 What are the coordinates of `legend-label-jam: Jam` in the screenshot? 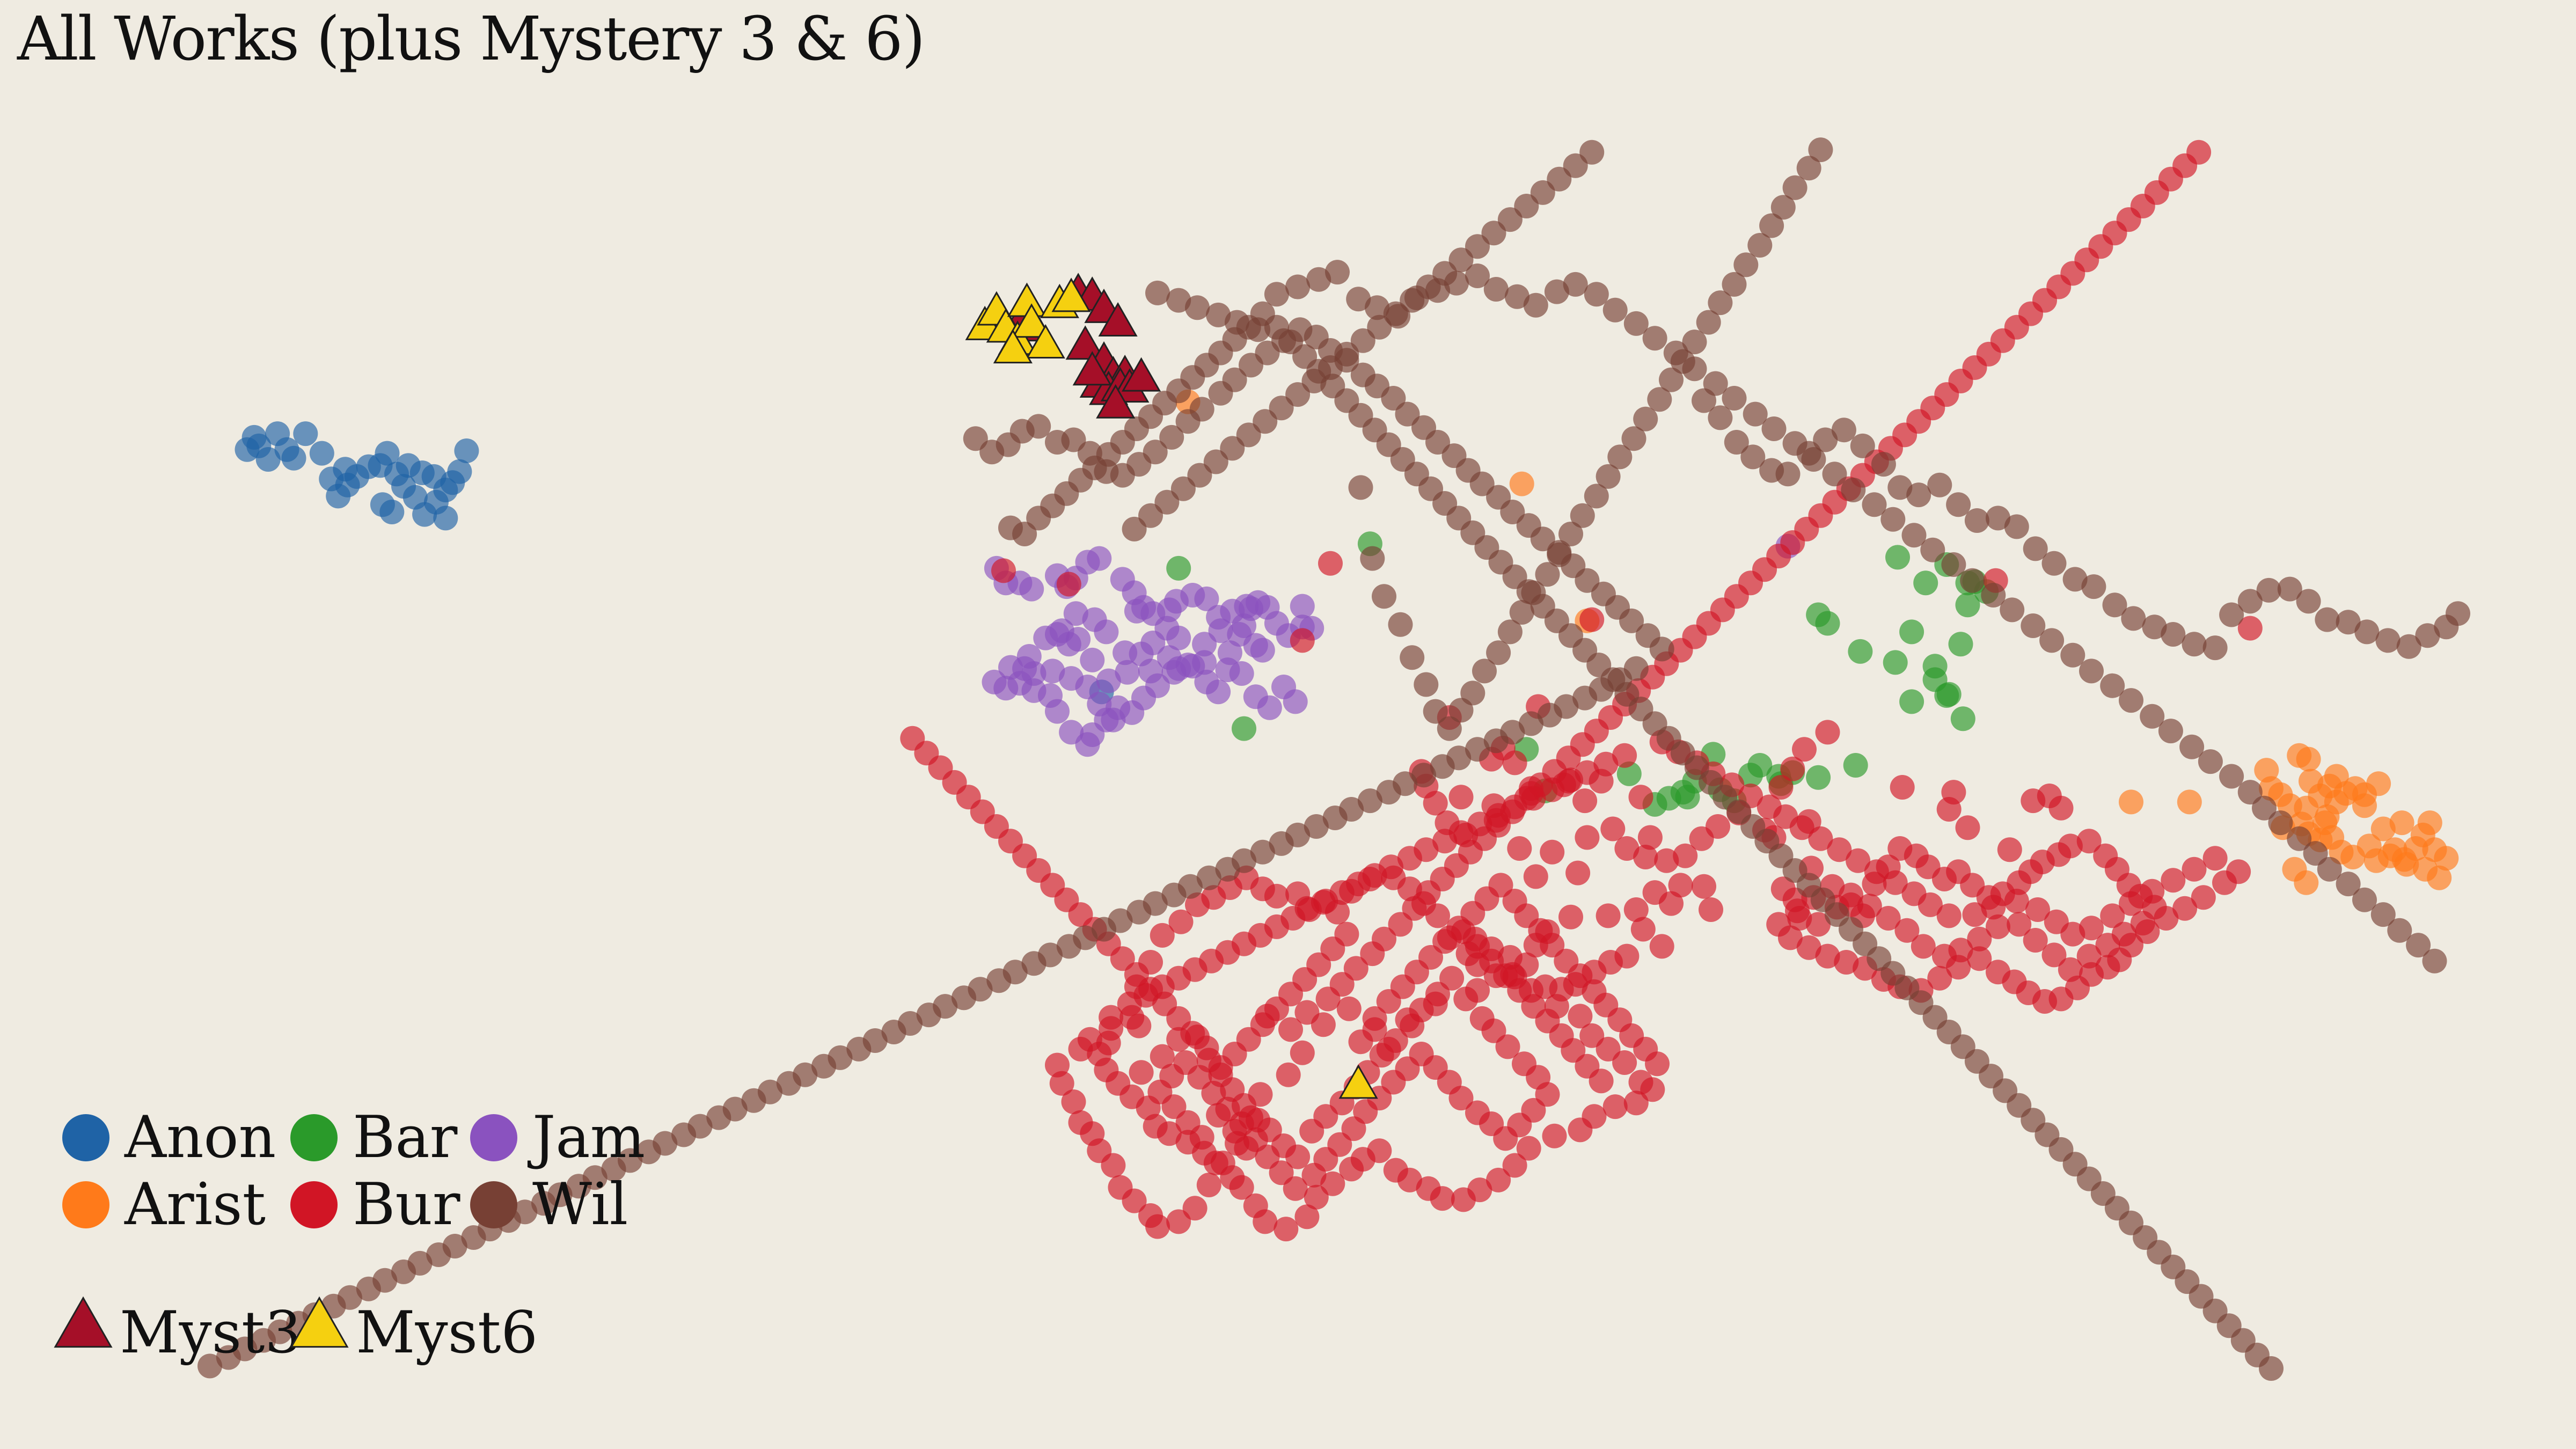 It's located at (586, 1137).